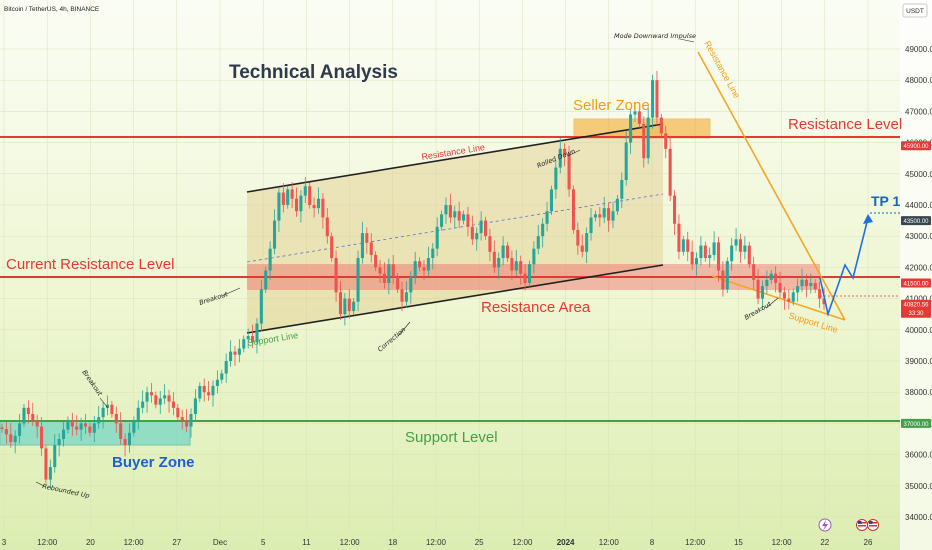  Describe the element at coordinates (771, 186) in the screenshot. I see `wedge-resistance-line` at that location.